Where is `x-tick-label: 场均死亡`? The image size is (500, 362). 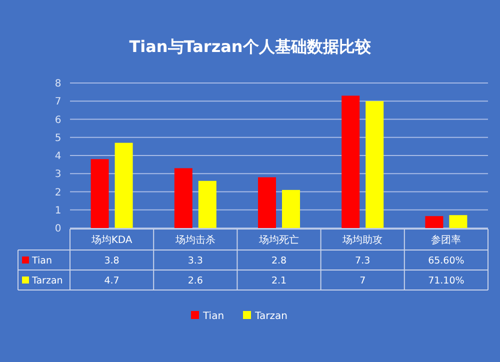 x-tick-label: 场均死亡 is located at coordinates (278, 240).